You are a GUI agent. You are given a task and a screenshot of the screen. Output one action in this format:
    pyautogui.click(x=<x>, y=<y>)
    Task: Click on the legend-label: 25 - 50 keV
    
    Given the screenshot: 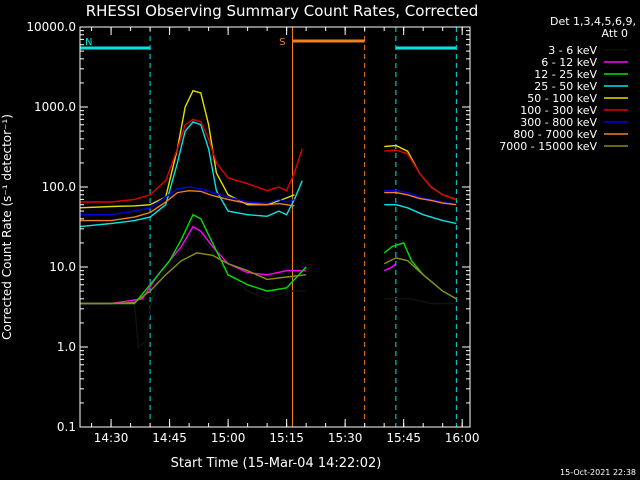 What is the action you would take?
    pyautogui.click(x=565, y=86)
    